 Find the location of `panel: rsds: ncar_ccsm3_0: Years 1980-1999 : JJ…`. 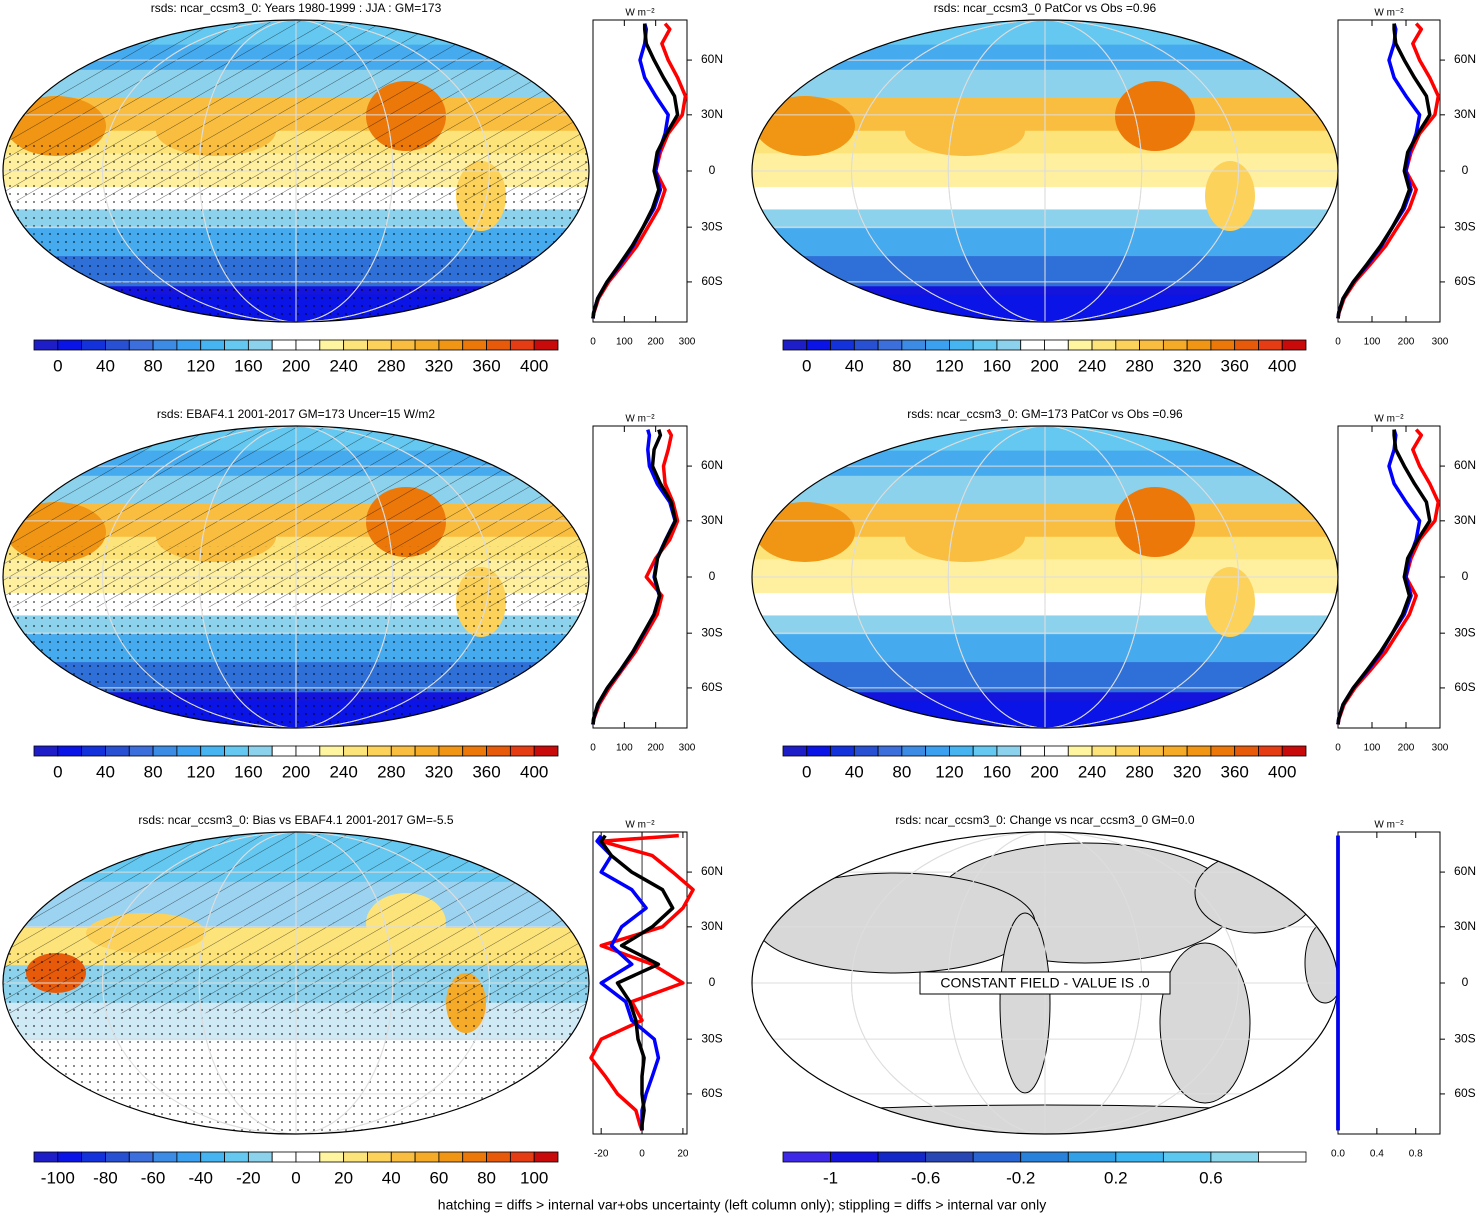

panel: rsds: ncar_ccsm3_0: Years 1980-1999 : JJ… is located at coordinates (362, 188).